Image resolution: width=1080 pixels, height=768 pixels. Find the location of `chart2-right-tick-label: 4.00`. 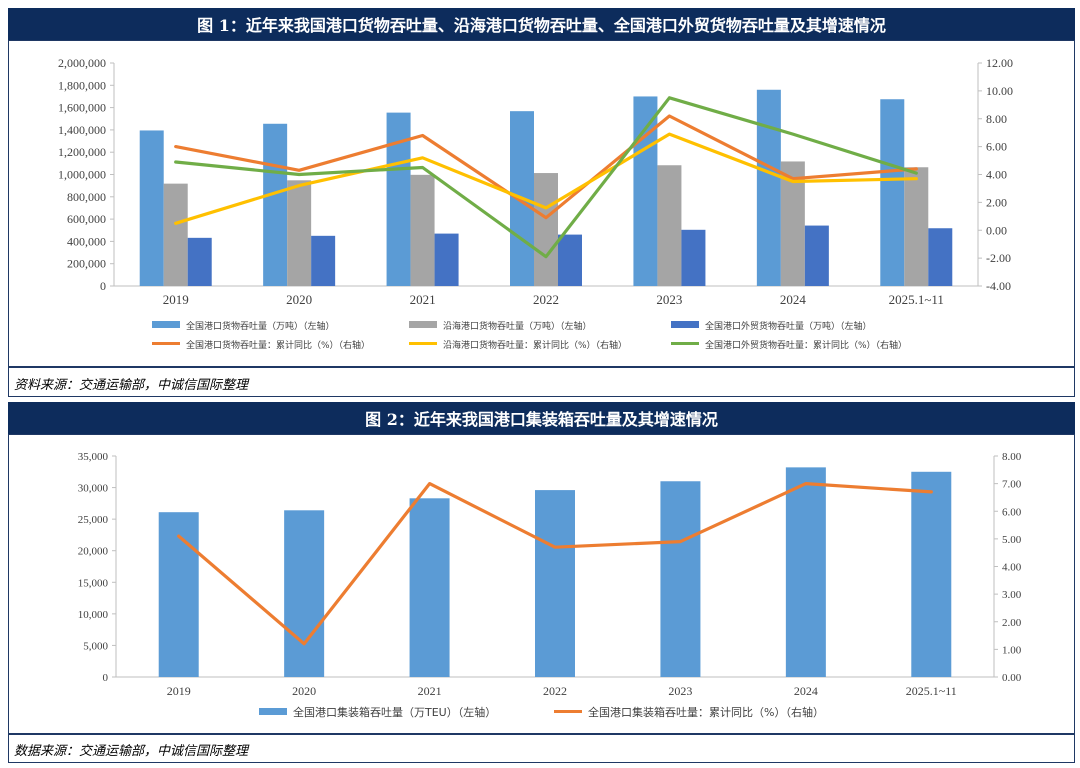

chart2-right-tick-label: 4.00 is located at coordinates (1012, 568).